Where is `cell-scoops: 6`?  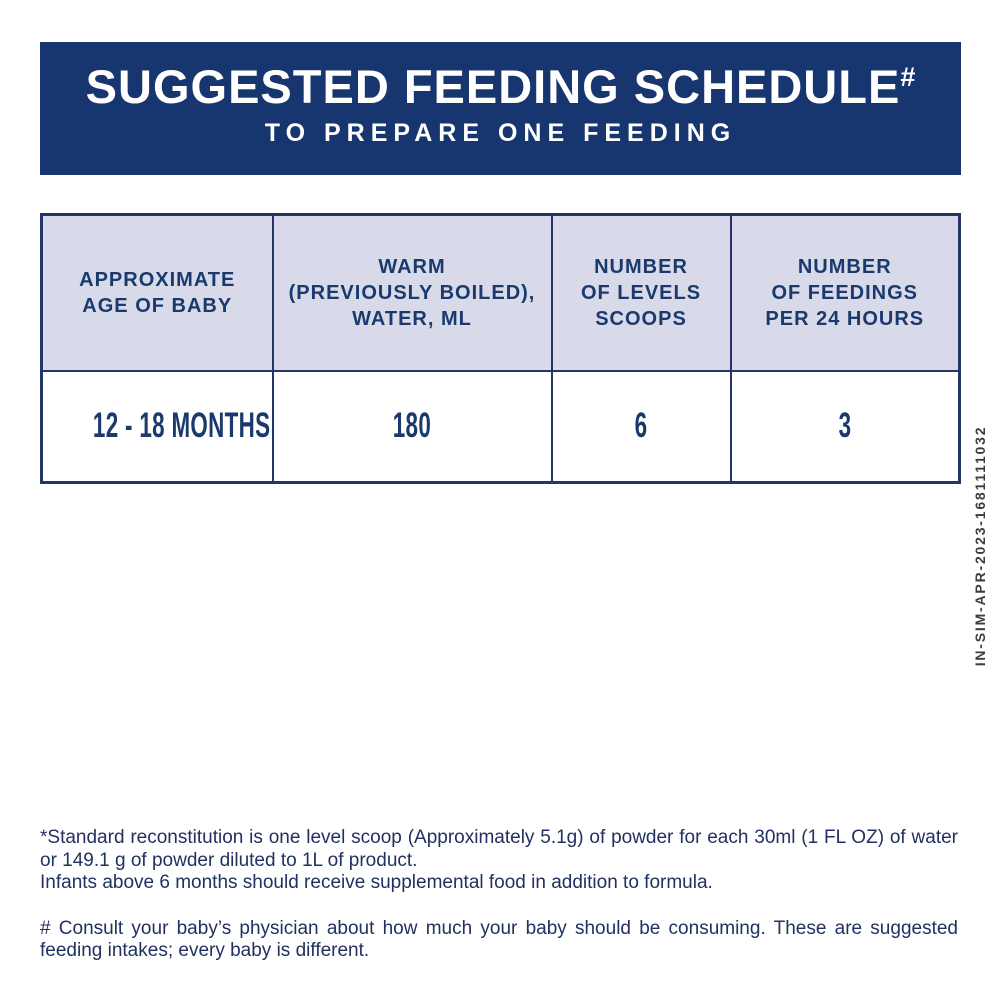
cell-scoops: 6 is located at coordinates (641, 426).